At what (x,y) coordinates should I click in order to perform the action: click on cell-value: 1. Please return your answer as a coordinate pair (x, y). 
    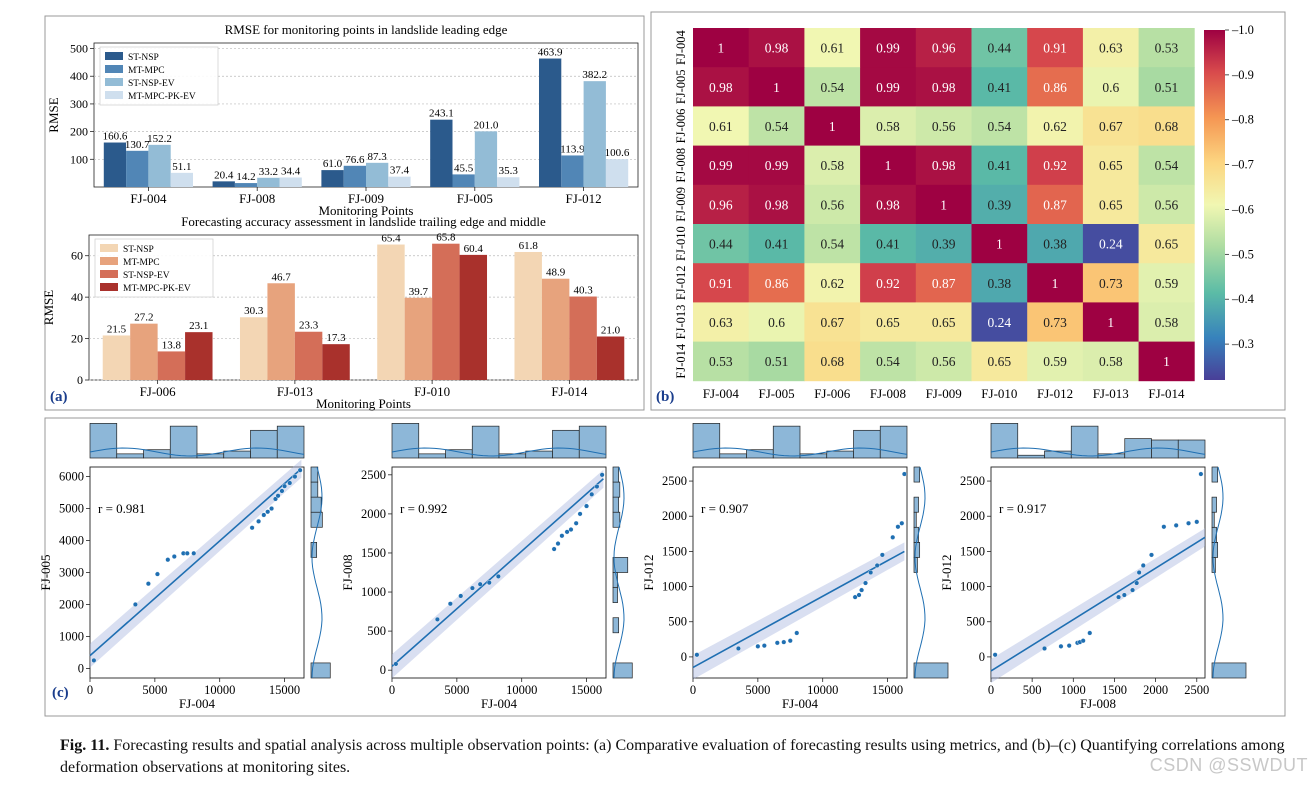
    Looking at the image, I should click on (1166, 361).